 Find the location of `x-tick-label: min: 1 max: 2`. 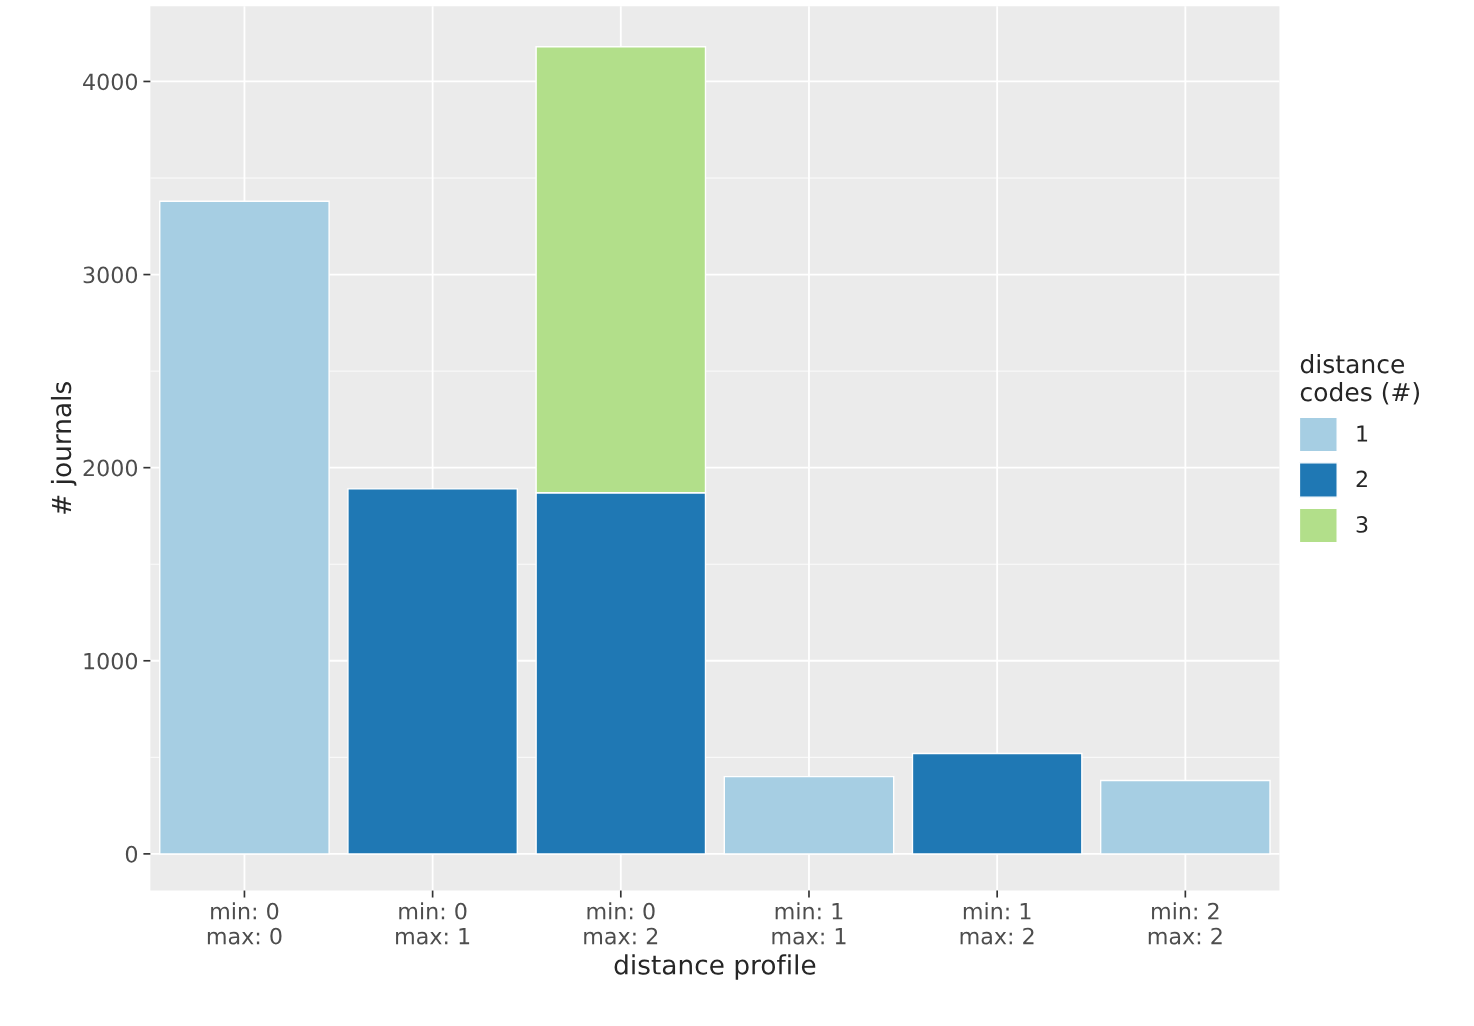

x-tick-label: min: 1 max: 2 is located at coordinates (997, 923).